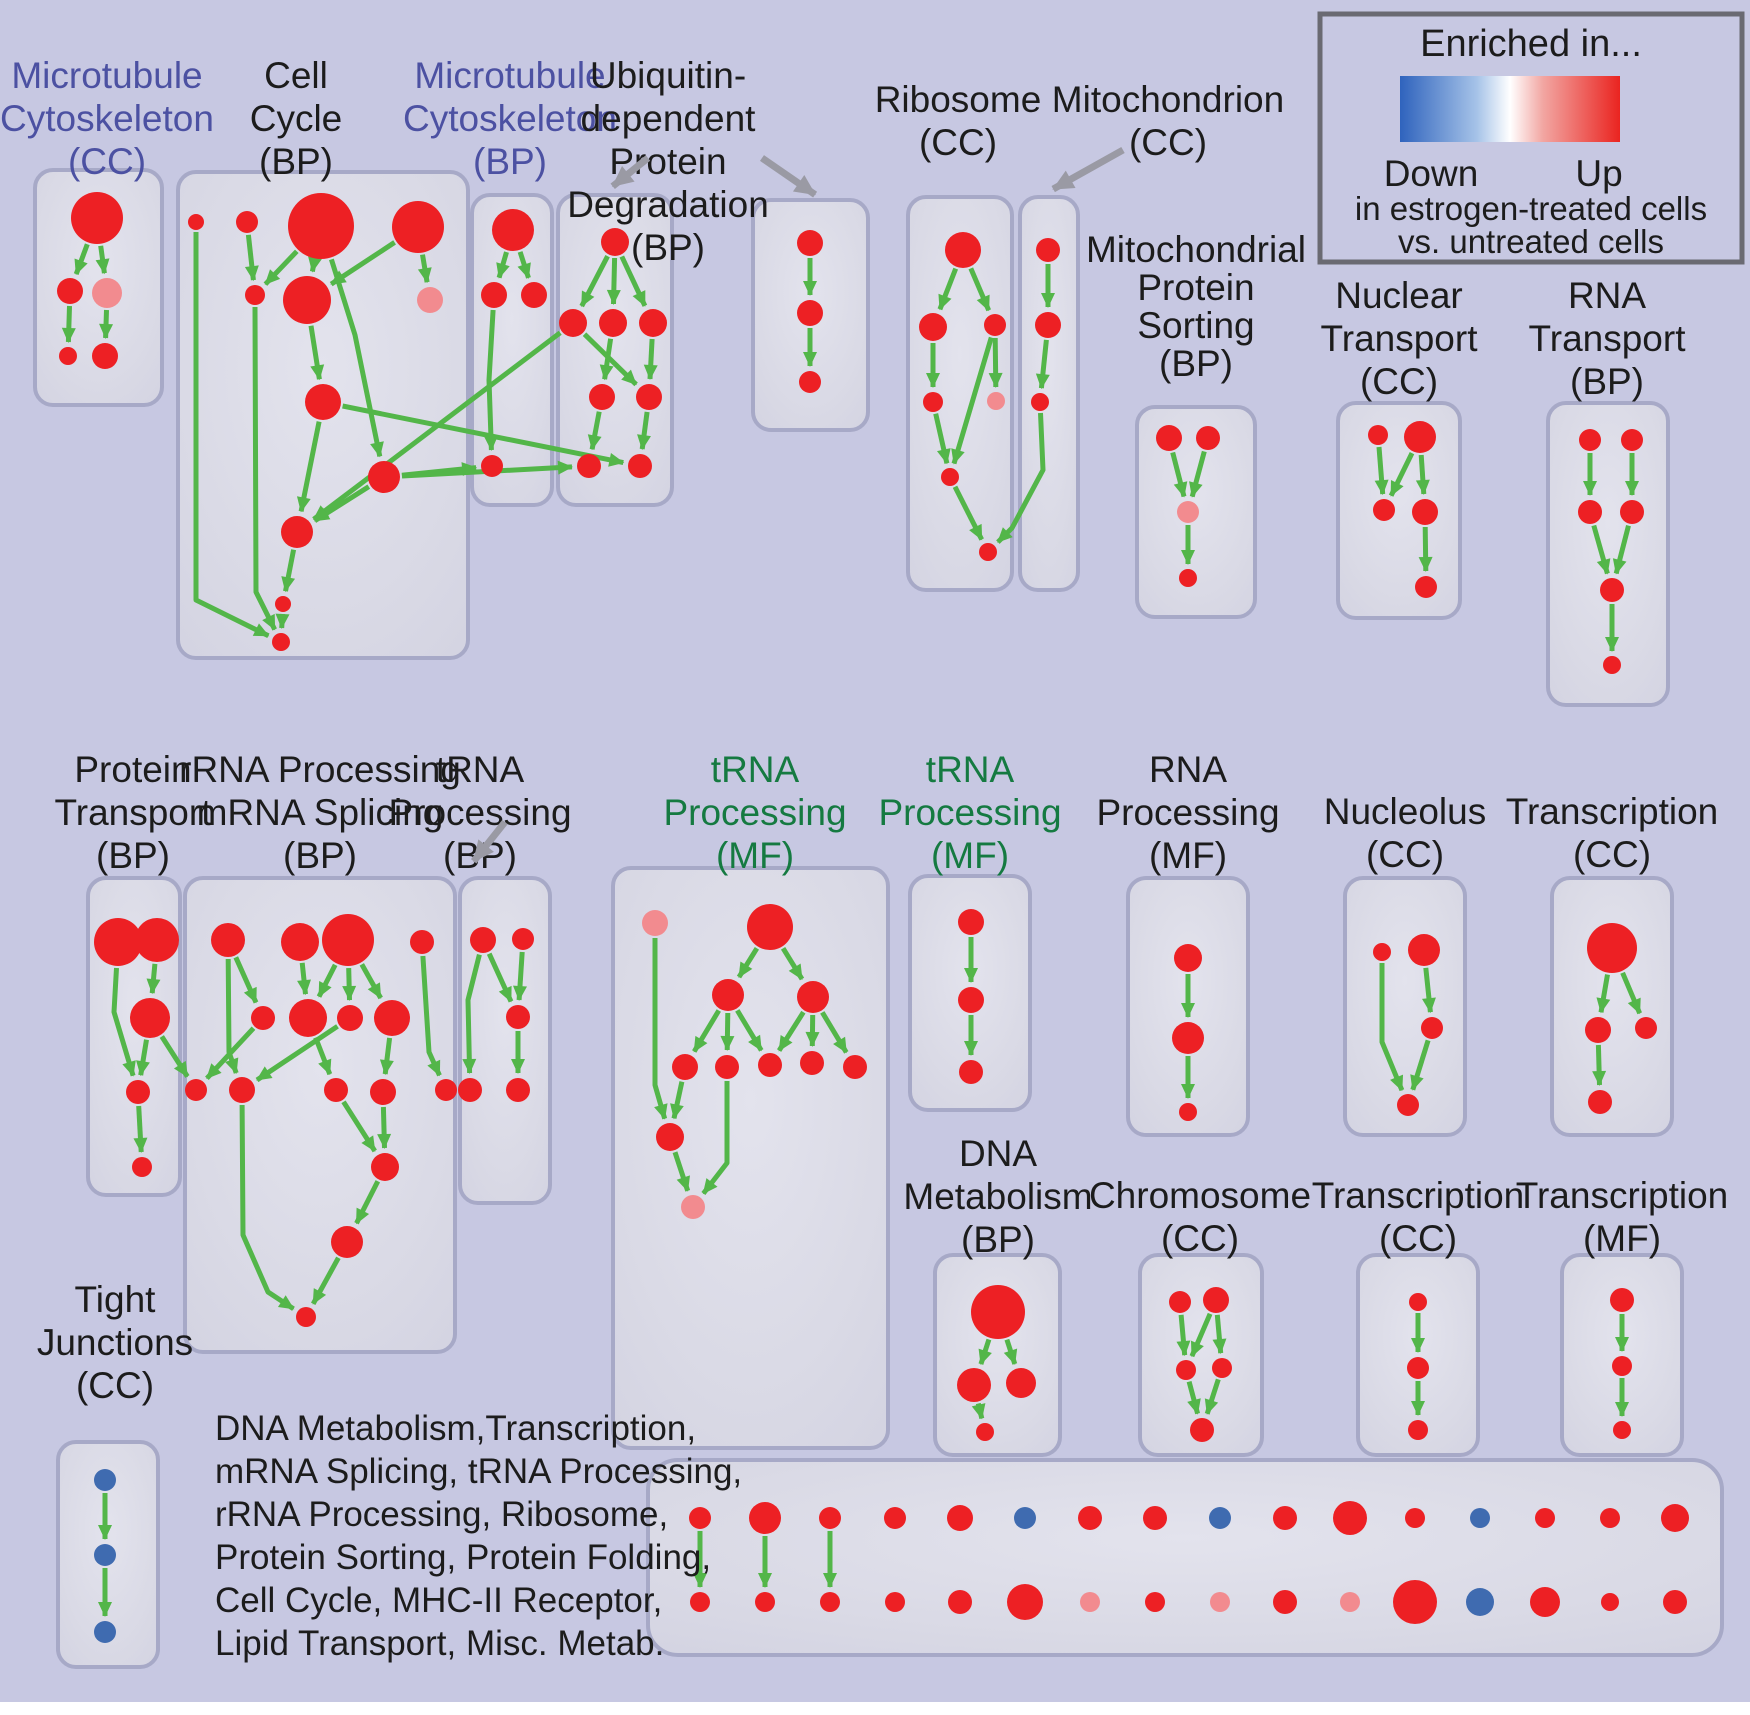 This screenshot has height=1715, width=1750. What do you see at coordinates (1600, 1102) in the screenshot?
I see `node-transcription-cc-1-bt` at bounding box center [1600, 1102].